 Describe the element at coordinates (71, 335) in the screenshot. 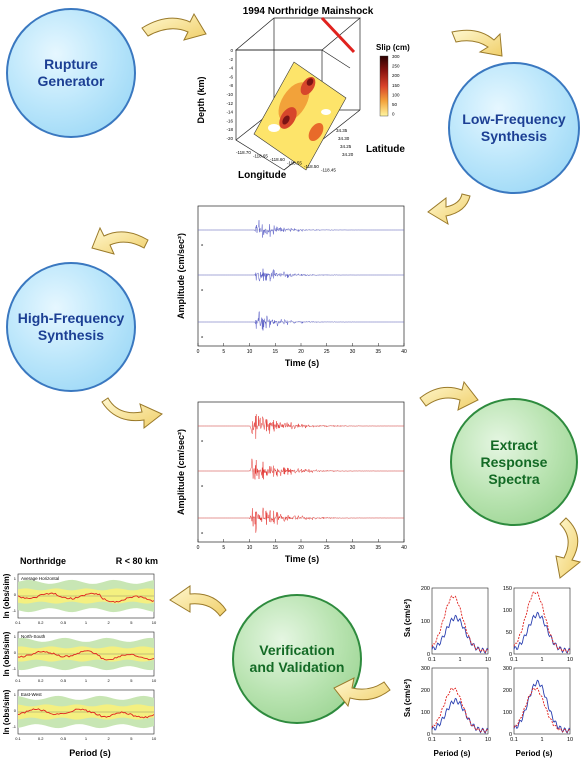

I see `label: Synthesis` at that location.